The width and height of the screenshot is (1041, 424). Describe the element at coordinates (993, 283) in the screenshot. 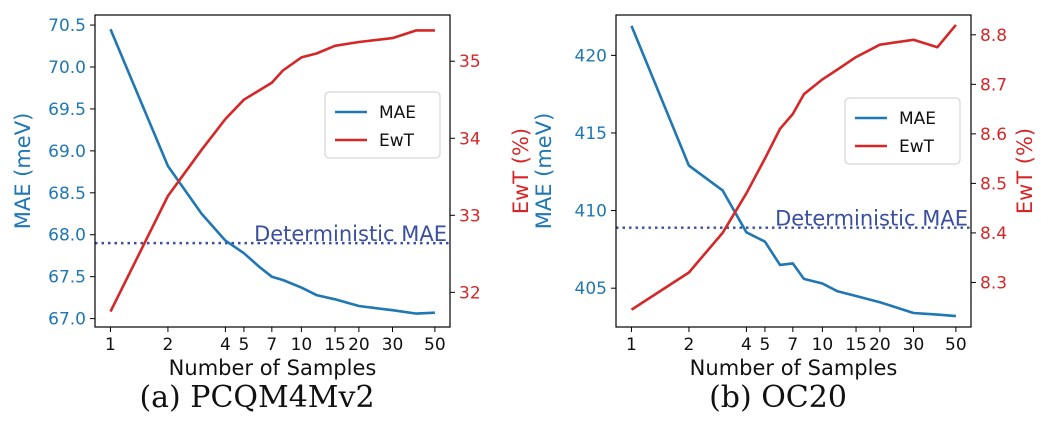

I see `y2-tick-label: 8.3` at that location.